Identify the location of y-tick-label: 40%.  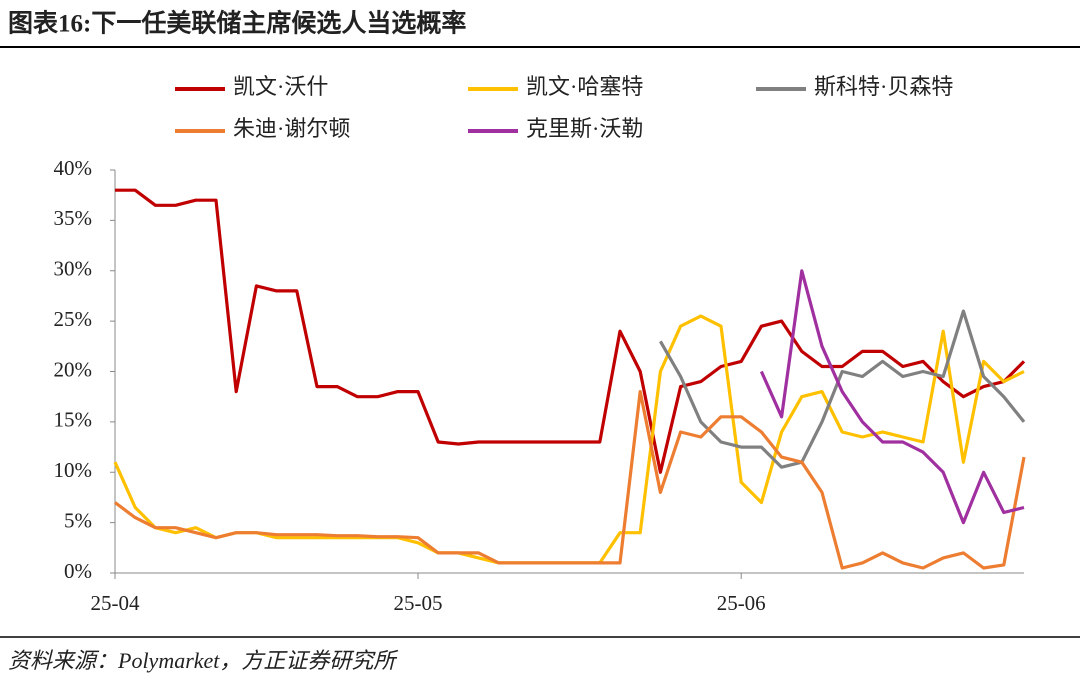
(73, 168).